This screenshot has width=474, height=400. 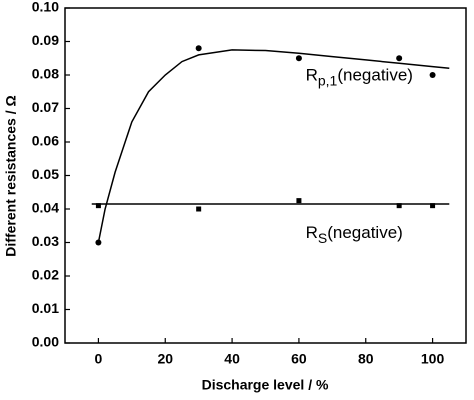 What do you see at coordinates (45, 7) in the screenshot?
I see `y-tick-label: 0.10` at bounding box center [45, 7].